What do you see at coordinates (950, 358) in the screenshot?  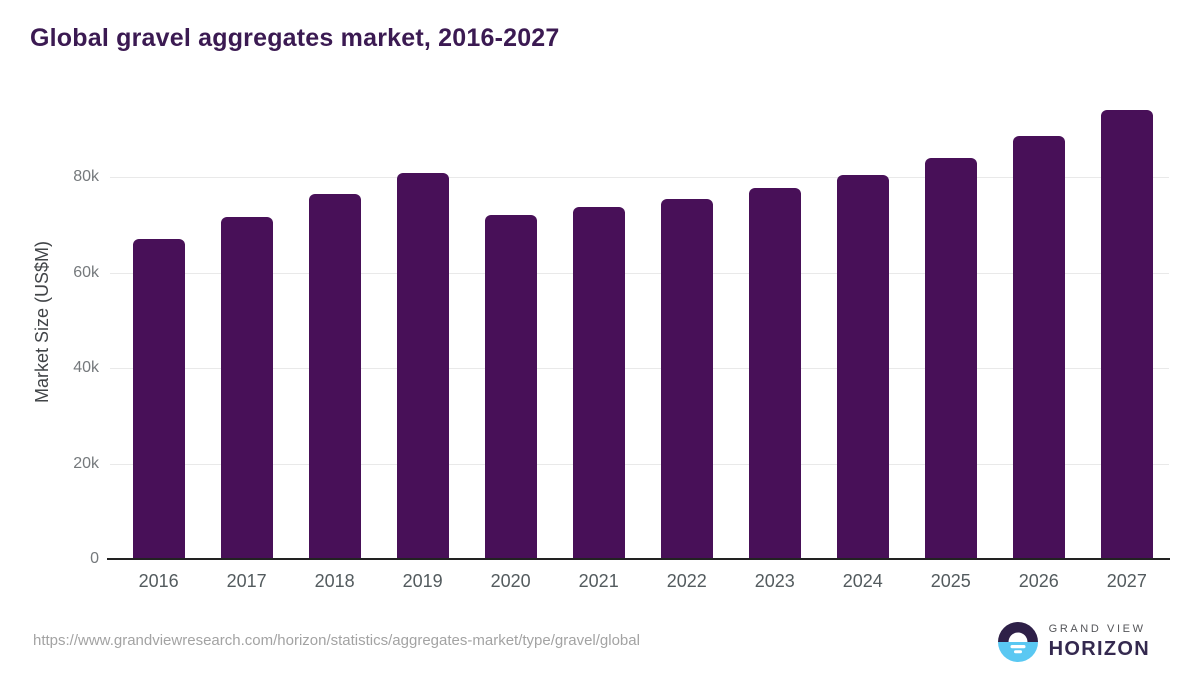 I see `bar-2025` at bounding box center [950, 358].